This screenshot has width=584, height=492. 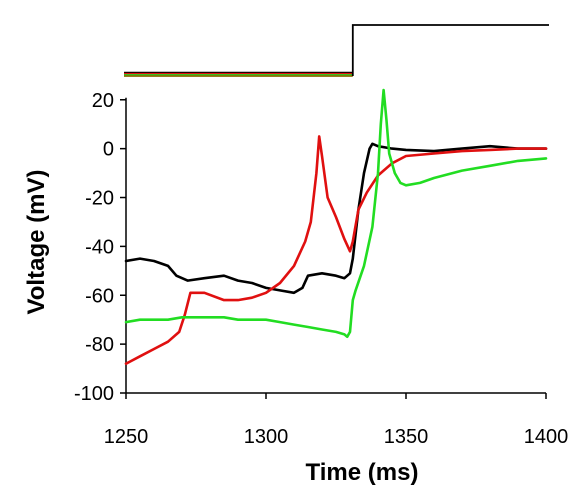 I want to click on x-tick-label: 1250, so click(x=126, y=437).